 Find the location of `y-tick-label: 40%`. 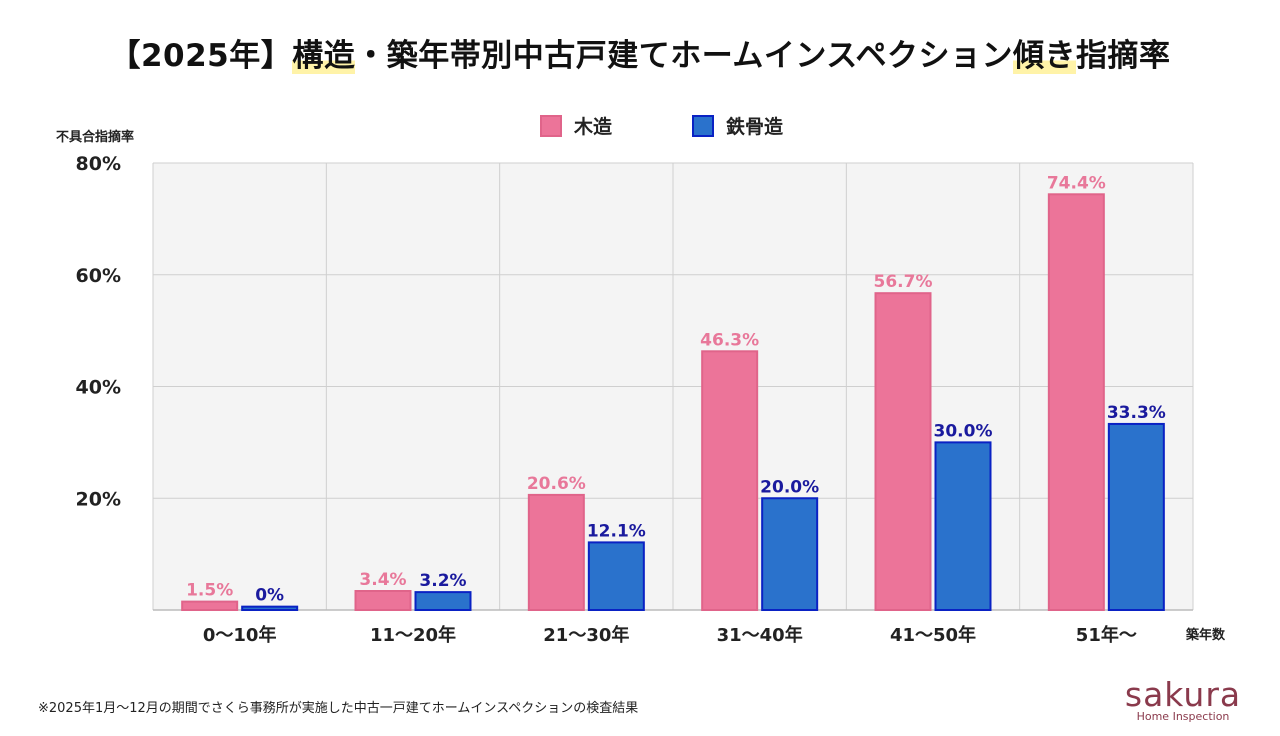

y-tick-label: 40% is located at coordinates (98, 388).